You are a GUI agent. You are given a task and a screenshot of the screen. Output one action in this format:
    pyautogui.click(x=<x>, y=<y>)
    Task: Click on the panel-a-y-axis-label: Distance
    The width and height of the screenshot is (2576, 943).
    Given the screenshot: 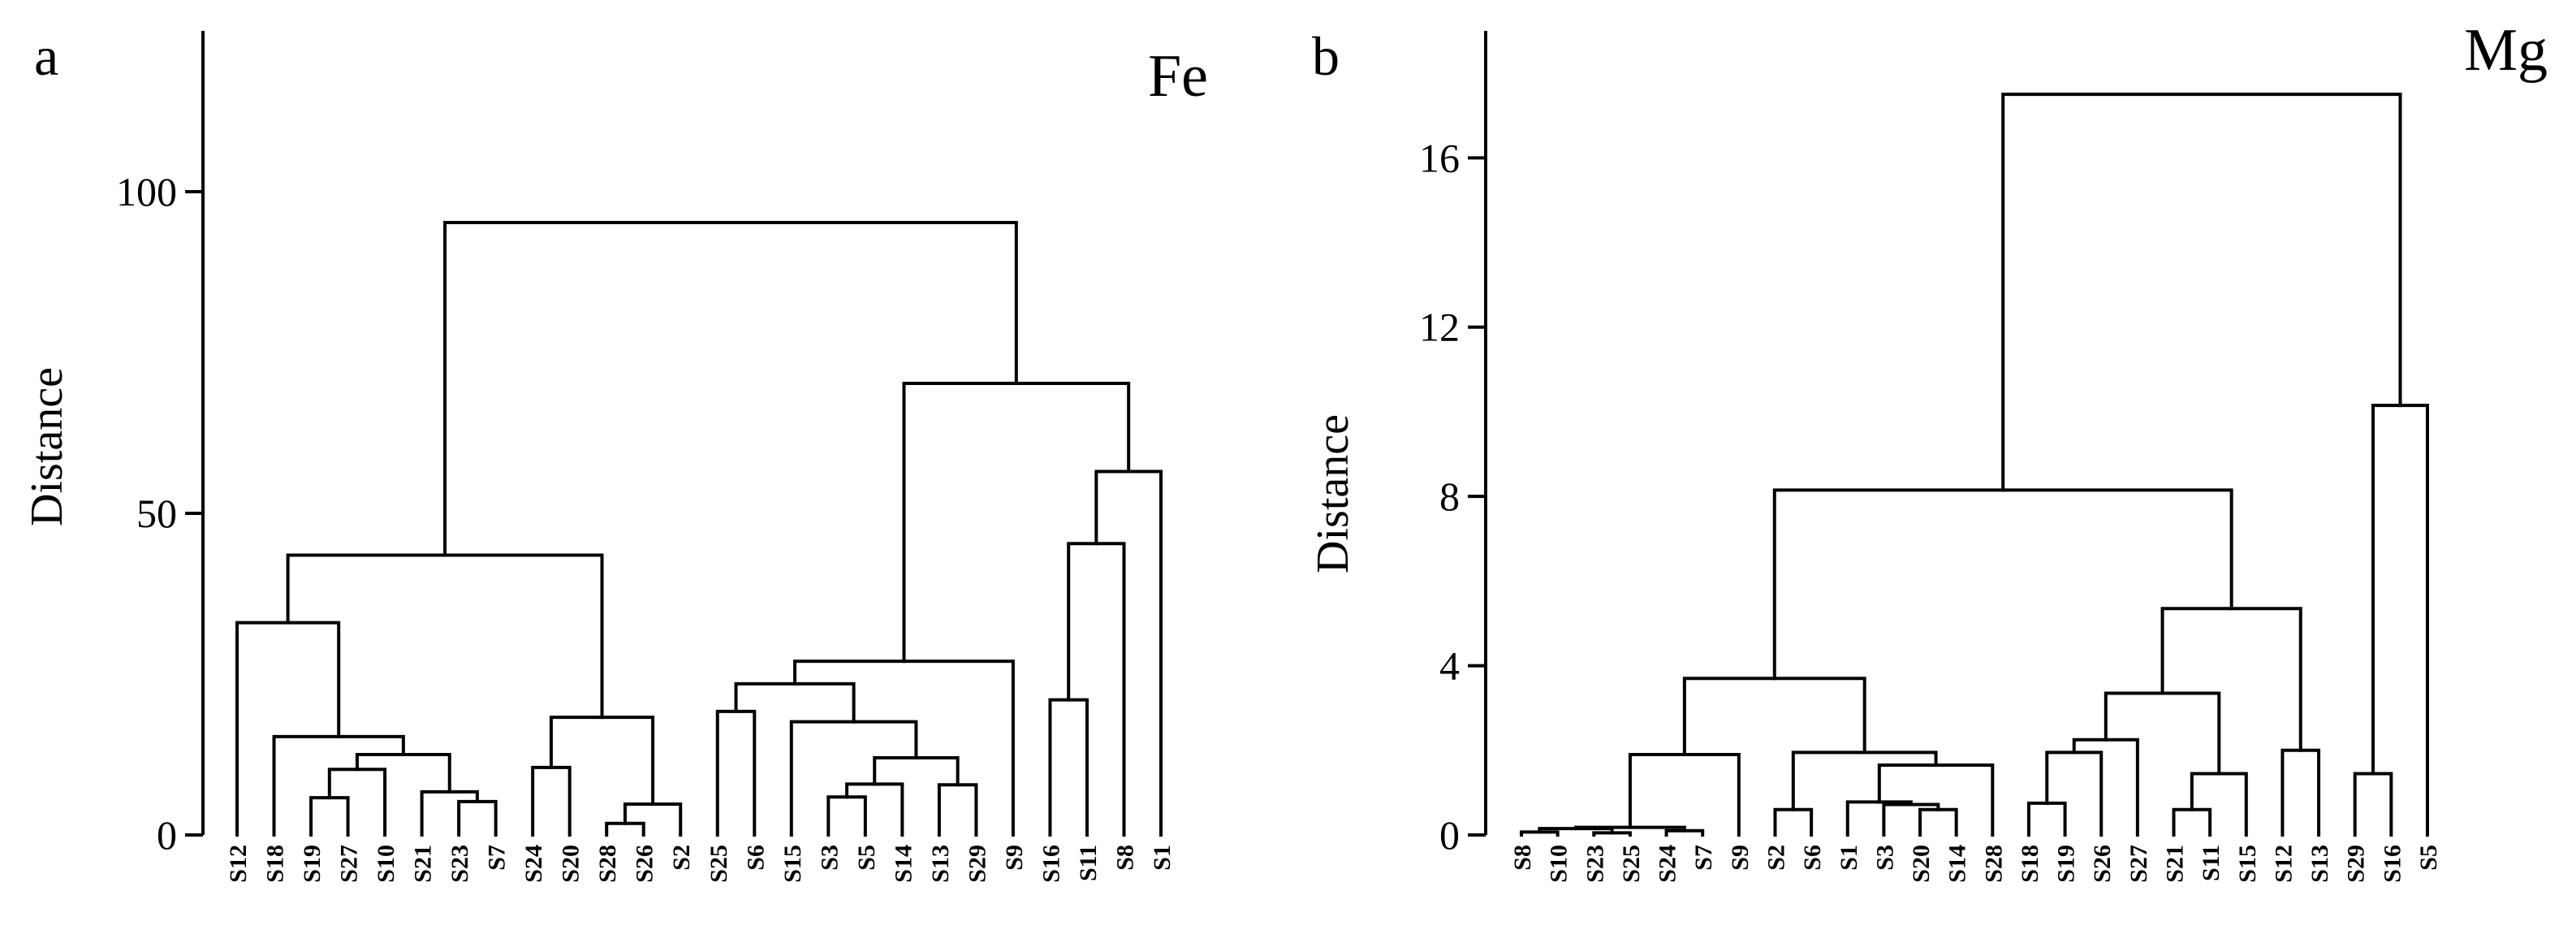 What is the action you would take?
    pyautogui.click(x=47, y=446)
    